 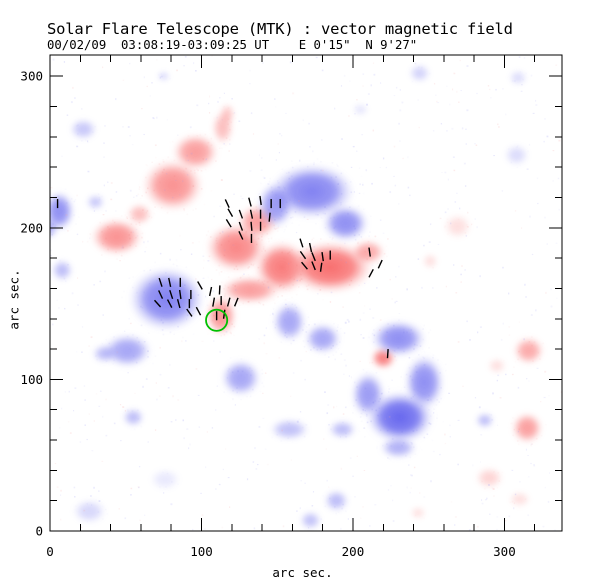 I want to click on x-tick-label: 300, so click(x=504, y=551).